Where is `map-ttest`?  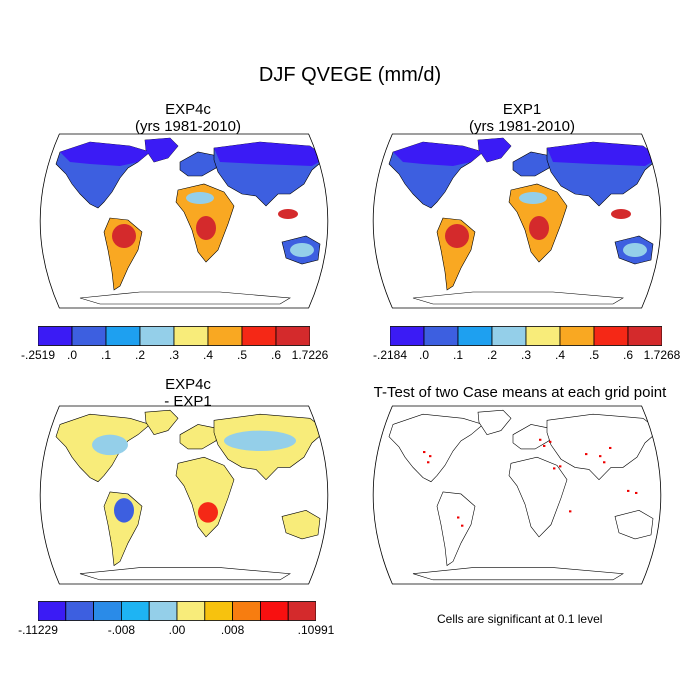
map-ttest is located at coordinates (517, 495).